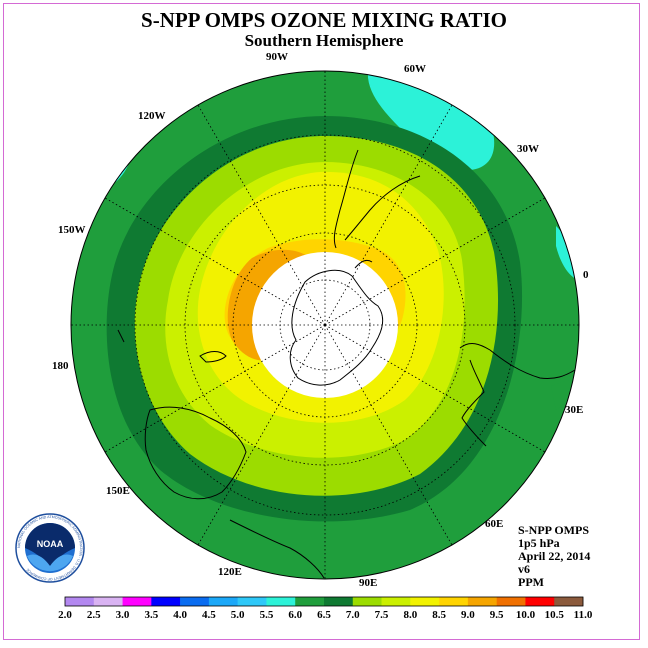 This screenshot has height=648, width=648. Describe the element at coordinates (267, 615) in the screenshot. I see `colorbar-tick-label: 5.5` at that location.